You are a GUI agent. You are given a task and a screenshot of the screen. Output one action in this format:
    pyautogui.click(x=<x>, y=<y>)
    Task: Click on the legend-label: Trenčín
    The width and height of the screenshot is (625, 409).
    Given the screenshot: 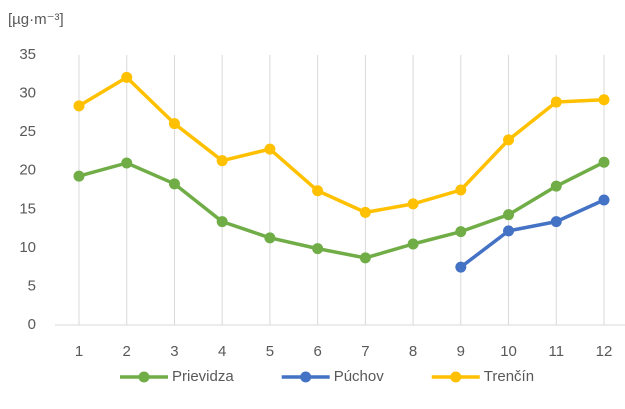 What is the action you would take?
    pyautogui.click(x=509, y=376)
    